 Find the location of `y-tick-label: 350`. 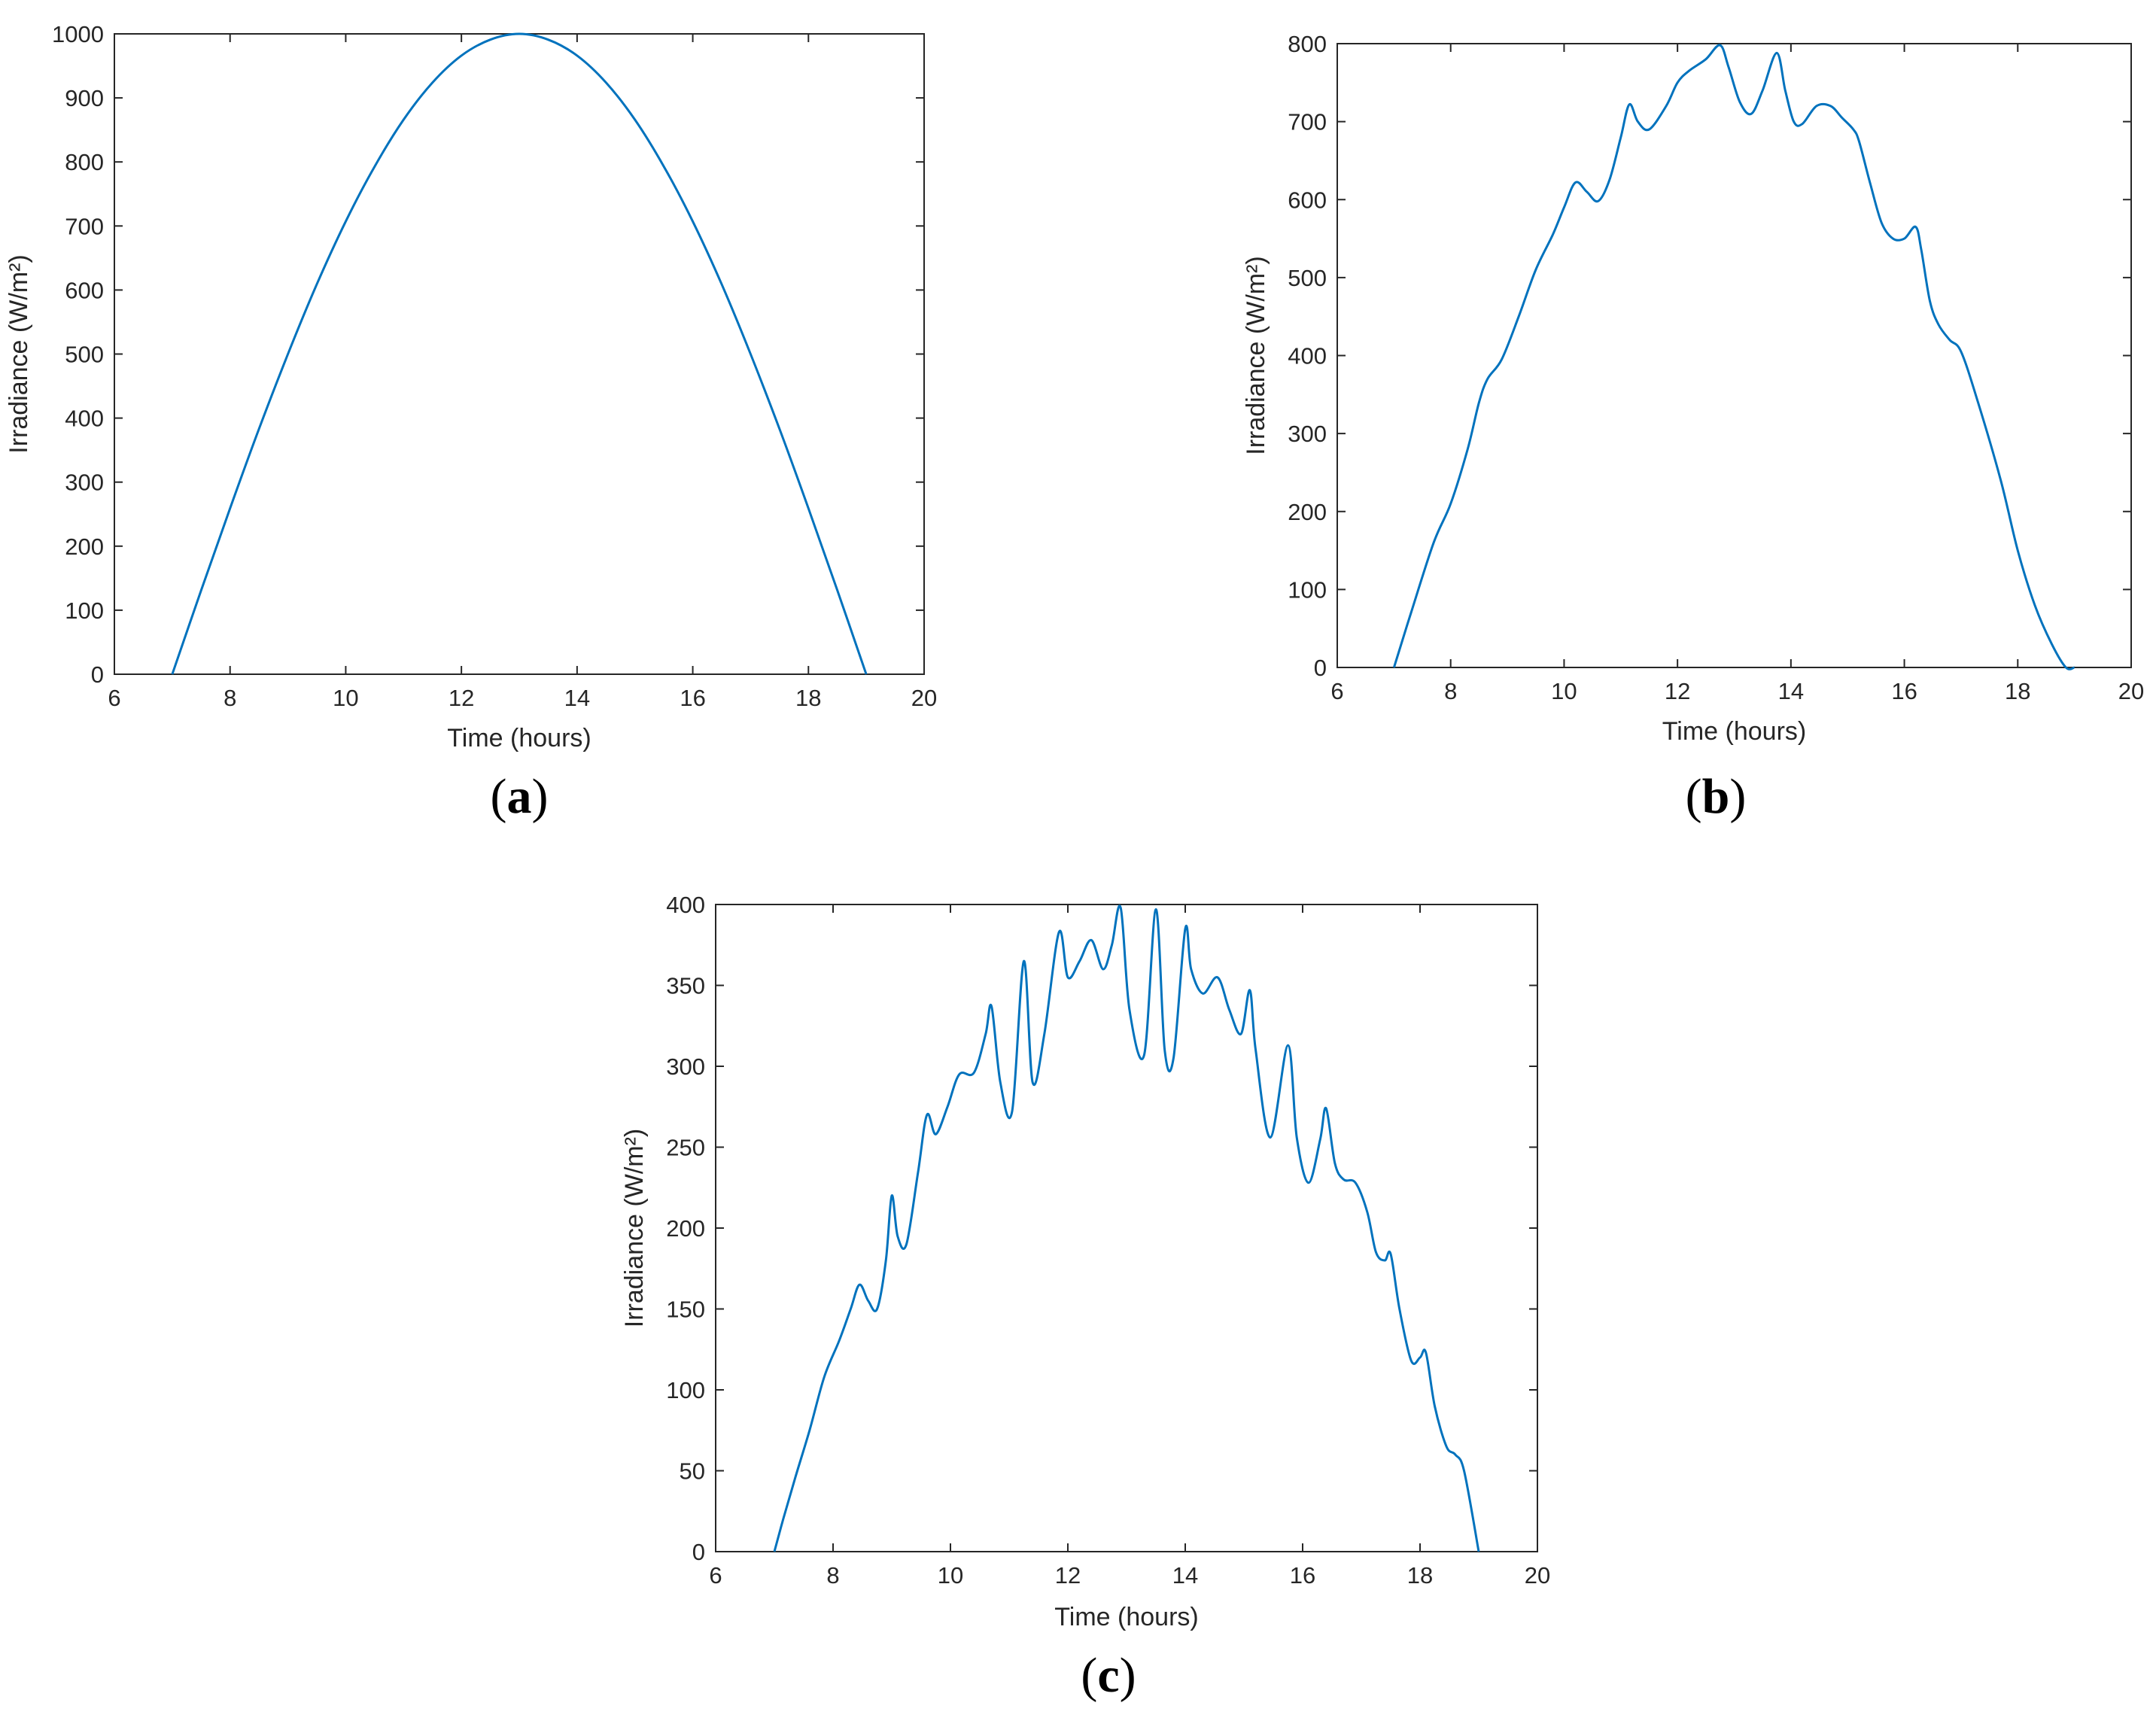

y-tick-label: 350 is located at coordinates (686, 986).